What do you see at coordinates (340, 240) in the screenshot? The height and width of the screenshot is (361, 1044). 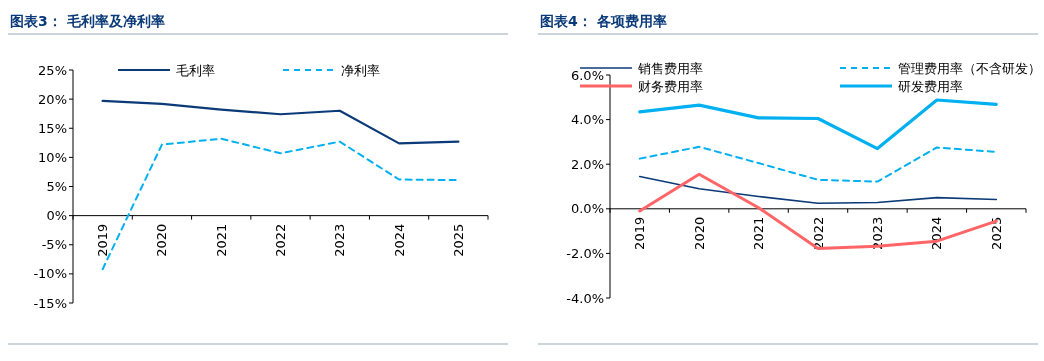 I see `x-tick-label: 2023` at bounding box center [340, 240].